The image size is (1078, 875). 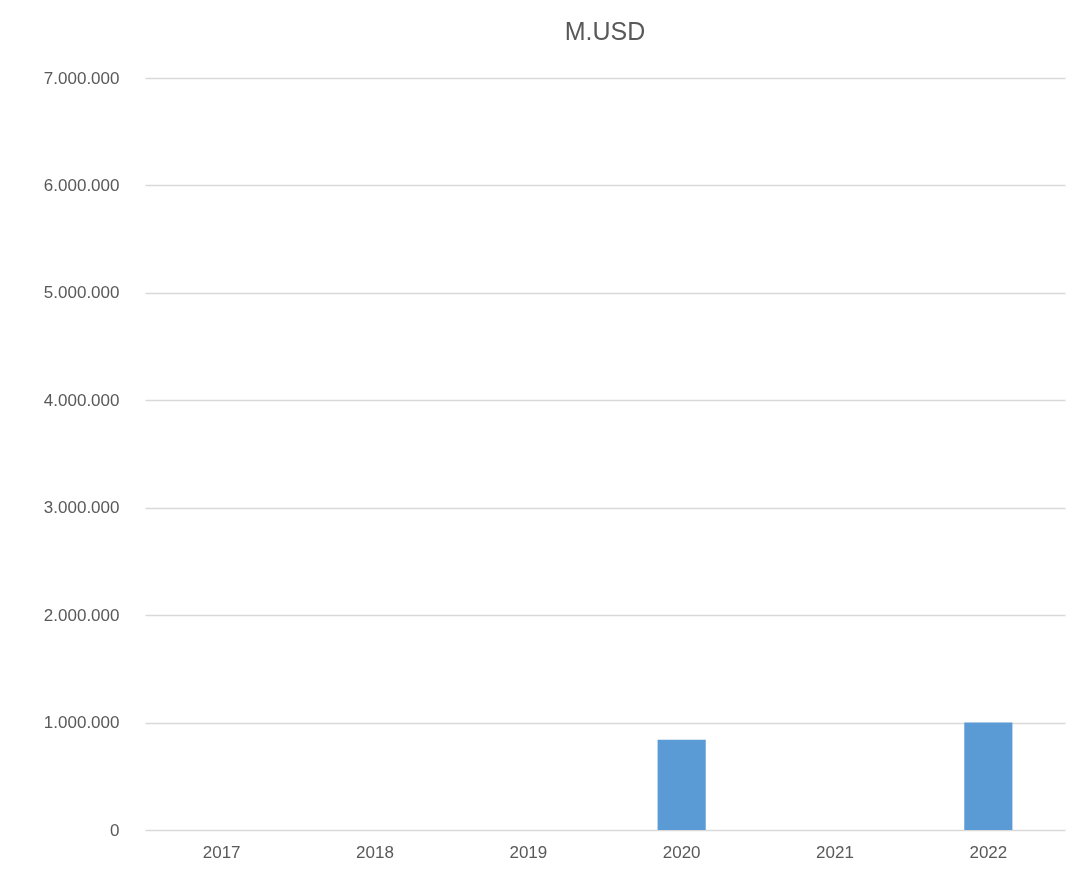 I want to click on chart-title: M.USD, so click(x=605, y=31).